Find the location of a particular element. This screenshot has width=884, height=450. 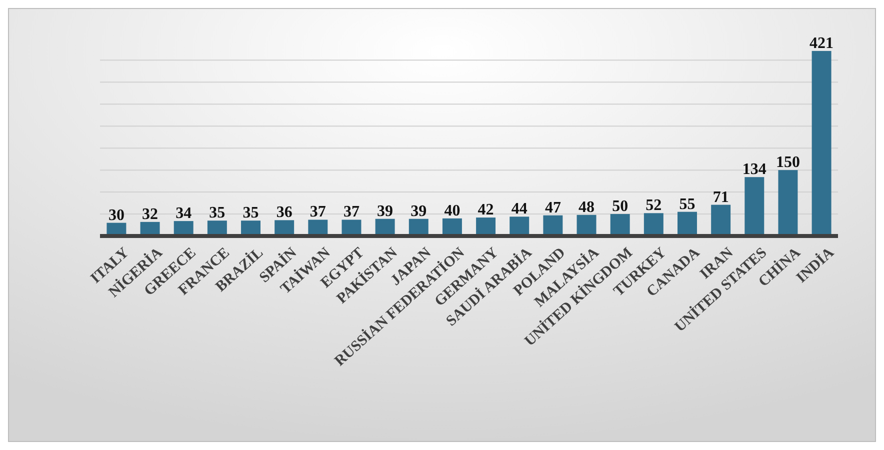

data-label: 47 is located at coordinates (552, 207).